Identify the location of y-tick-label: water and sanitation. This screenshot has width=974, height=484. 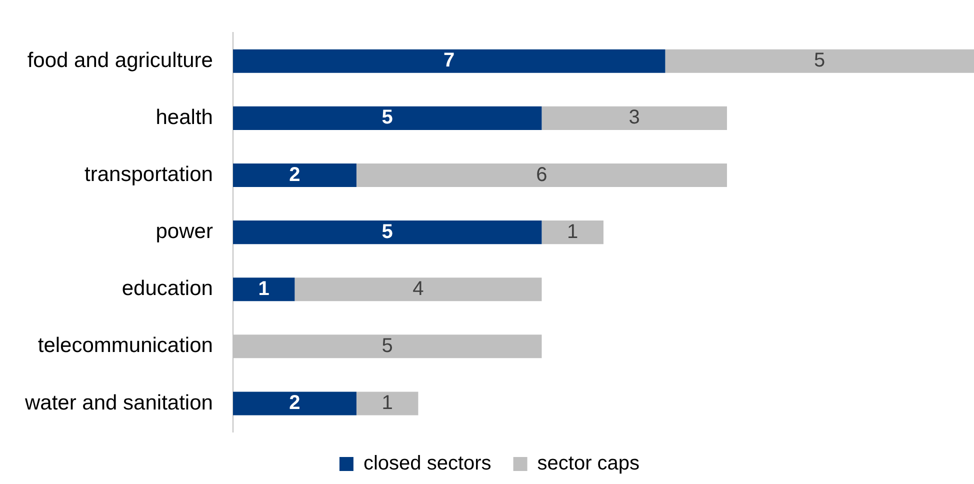
(118, 402).